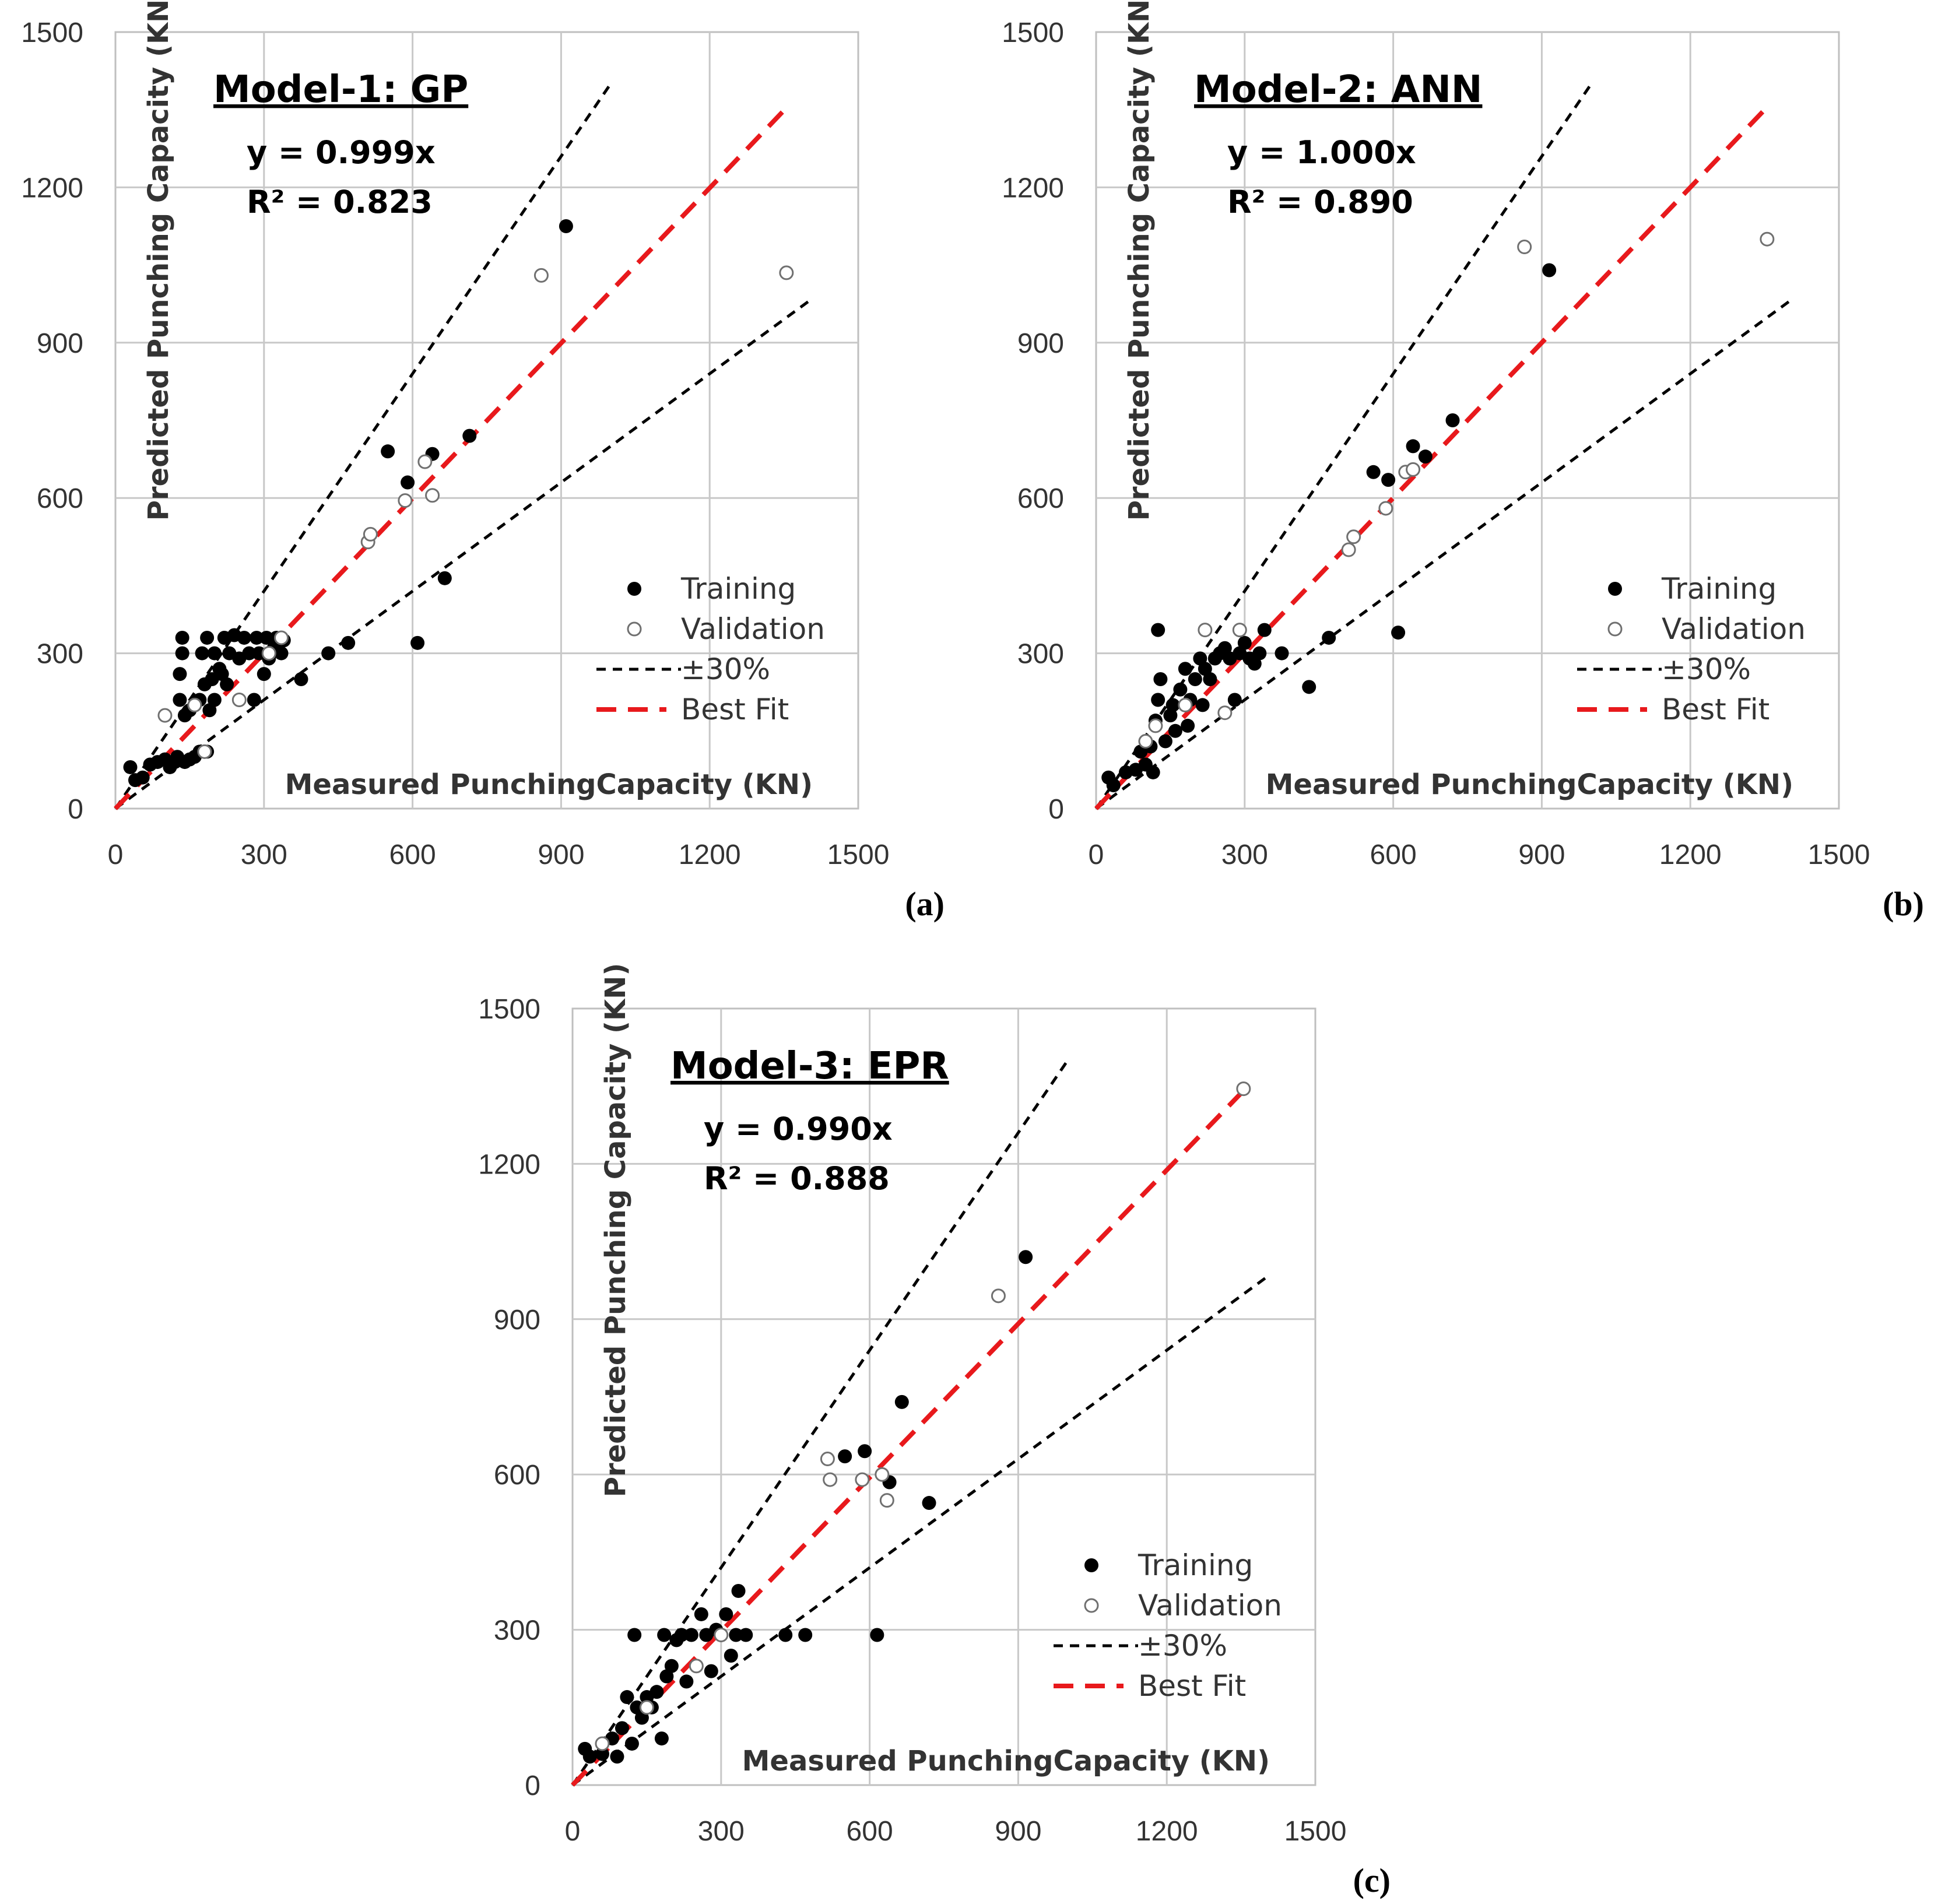 Image resolution: width=1959 pixels, height=1904 pixels. Describe the element at coordinates (60, 498) in the screenshot. I see `y-tick-label: 600` at that location.